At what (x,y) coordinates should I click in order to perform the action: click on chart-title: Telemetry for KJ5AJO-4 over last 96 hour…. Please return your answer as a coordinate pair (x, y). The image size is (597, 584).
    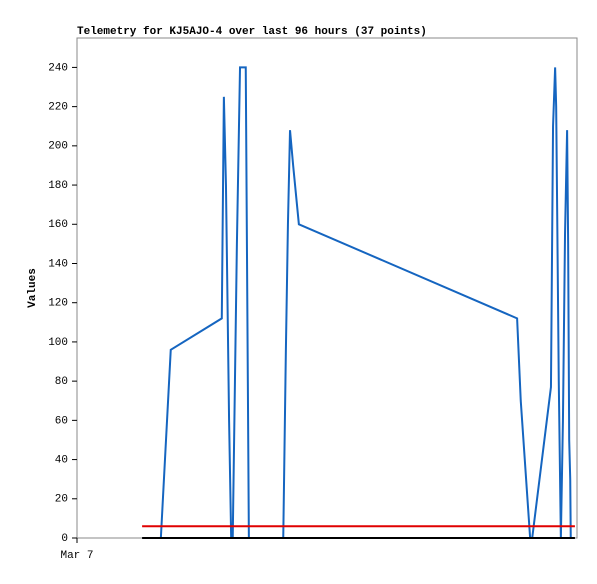
    Looking at the image, I should click on (252, 32).